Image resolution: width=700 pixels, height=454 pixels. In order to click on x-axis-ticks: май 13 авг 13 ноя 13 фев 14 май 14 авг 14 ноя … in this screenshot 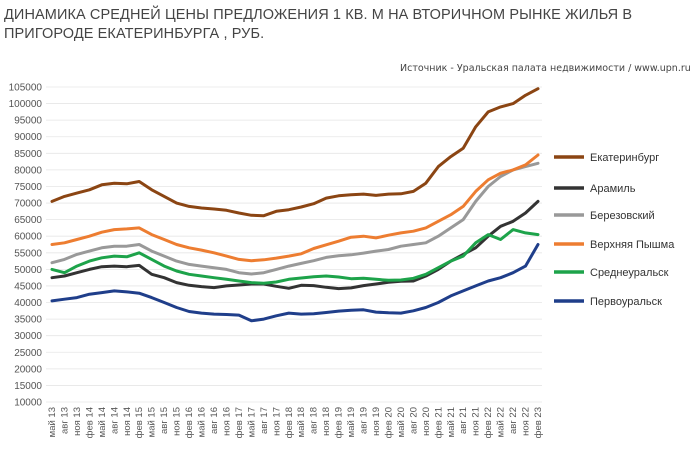, I will do `click(295, 422)`.